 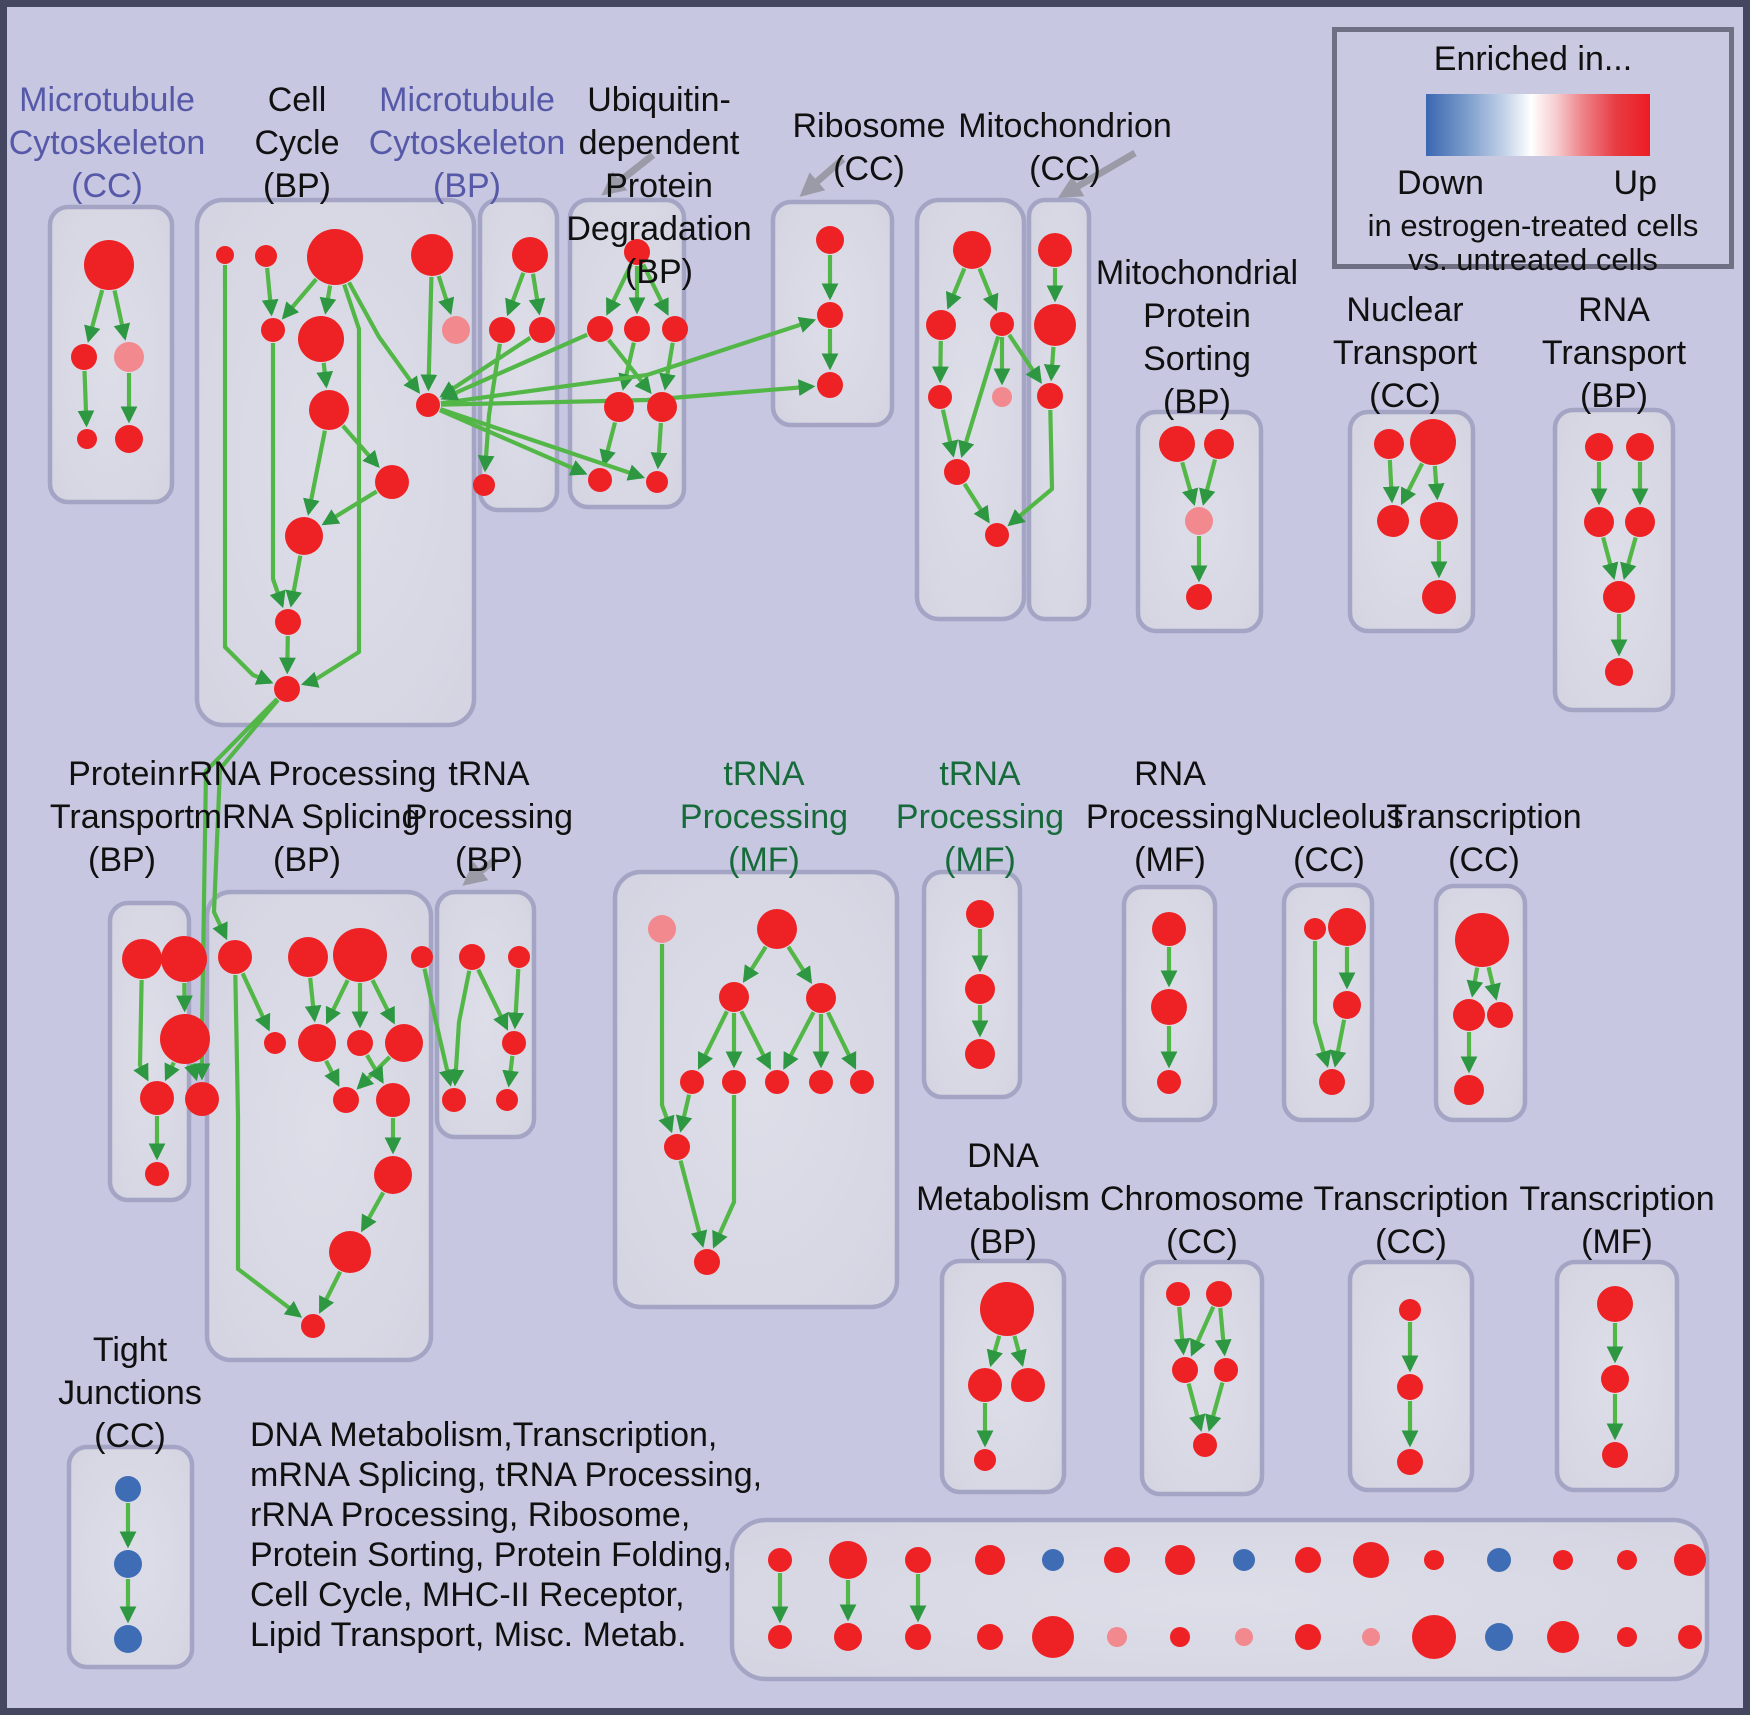 What do you see at coordinates (1635, 183) in the screenshot?
I see `legend-up-label: Up` at bounding box center [1635, 183].